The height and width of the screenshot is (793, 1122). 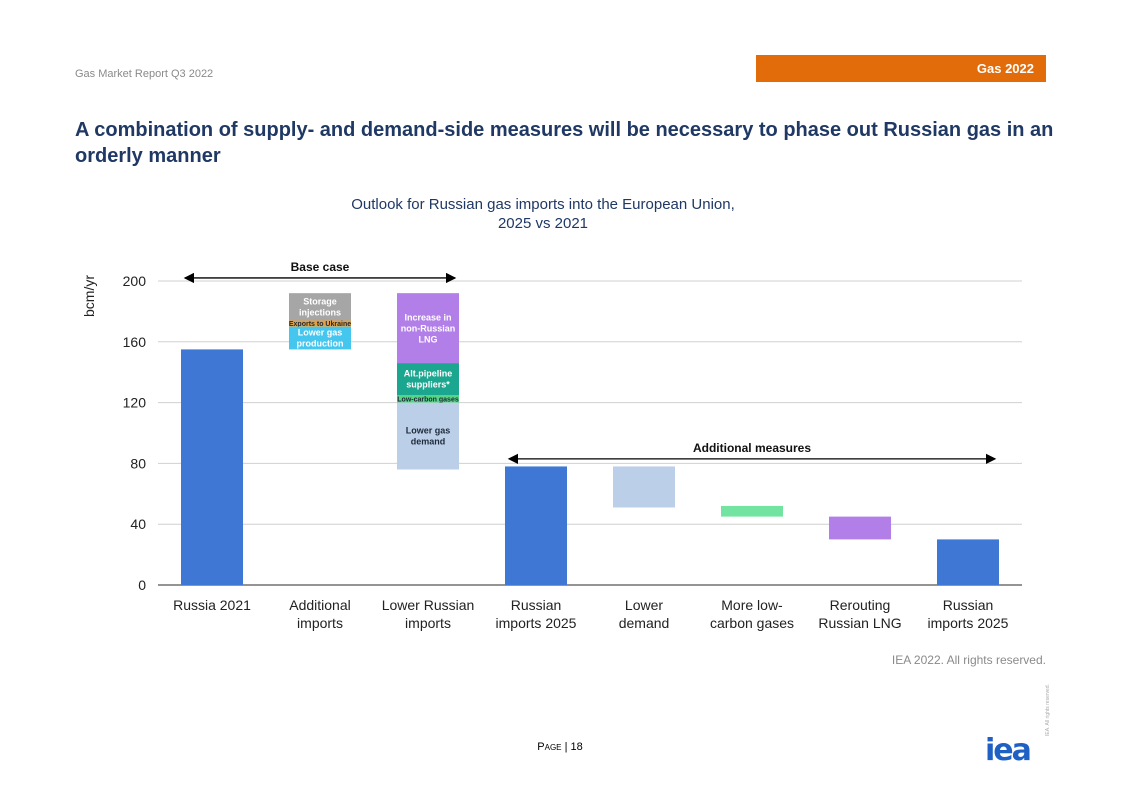 I want to click on page-value: | 18, so click(x=573, y=747).